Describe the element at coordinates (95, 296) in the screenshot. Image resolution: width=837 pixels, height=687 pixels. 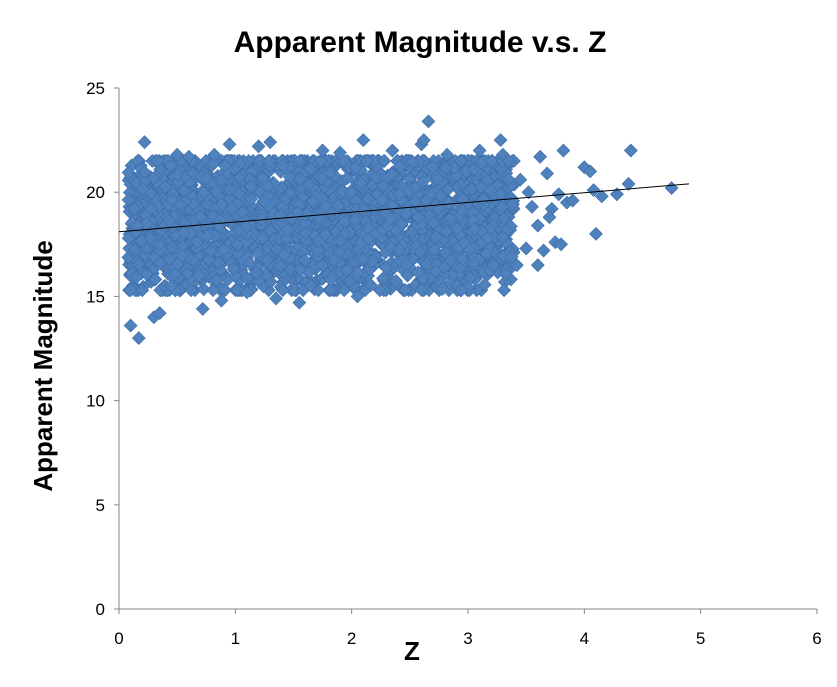
I see `y-tick-label: 15` at that location.